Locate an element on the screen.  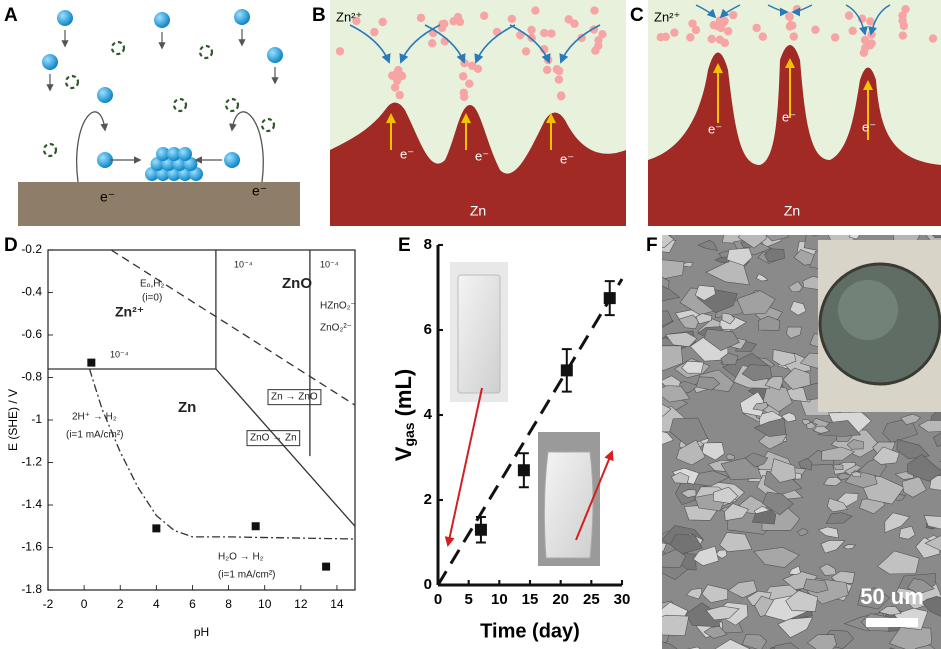
x-tick-label: 30 is located at coordinates (622, 599).